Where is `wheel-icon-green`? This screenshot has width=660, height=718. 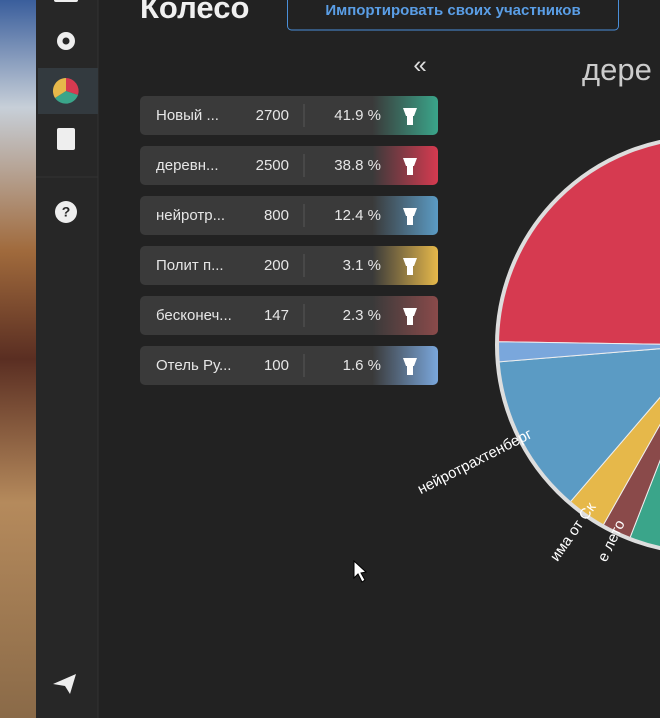
wheel-icon-green is located at coordinates (66, 97).